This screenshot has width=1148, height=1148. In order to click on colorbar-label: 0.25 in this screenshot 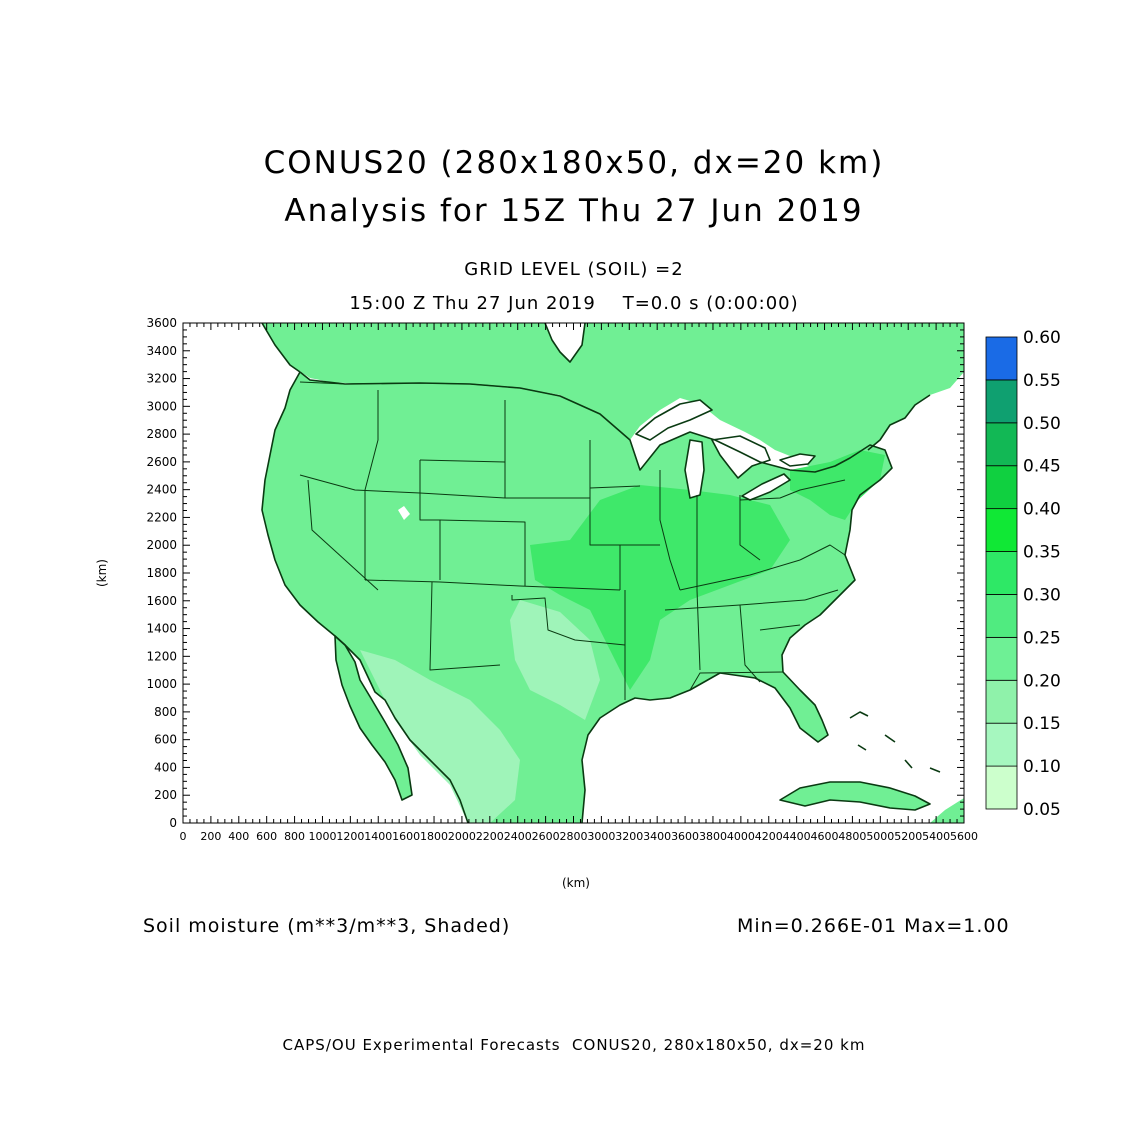, I will do `click(1042, 638)`.